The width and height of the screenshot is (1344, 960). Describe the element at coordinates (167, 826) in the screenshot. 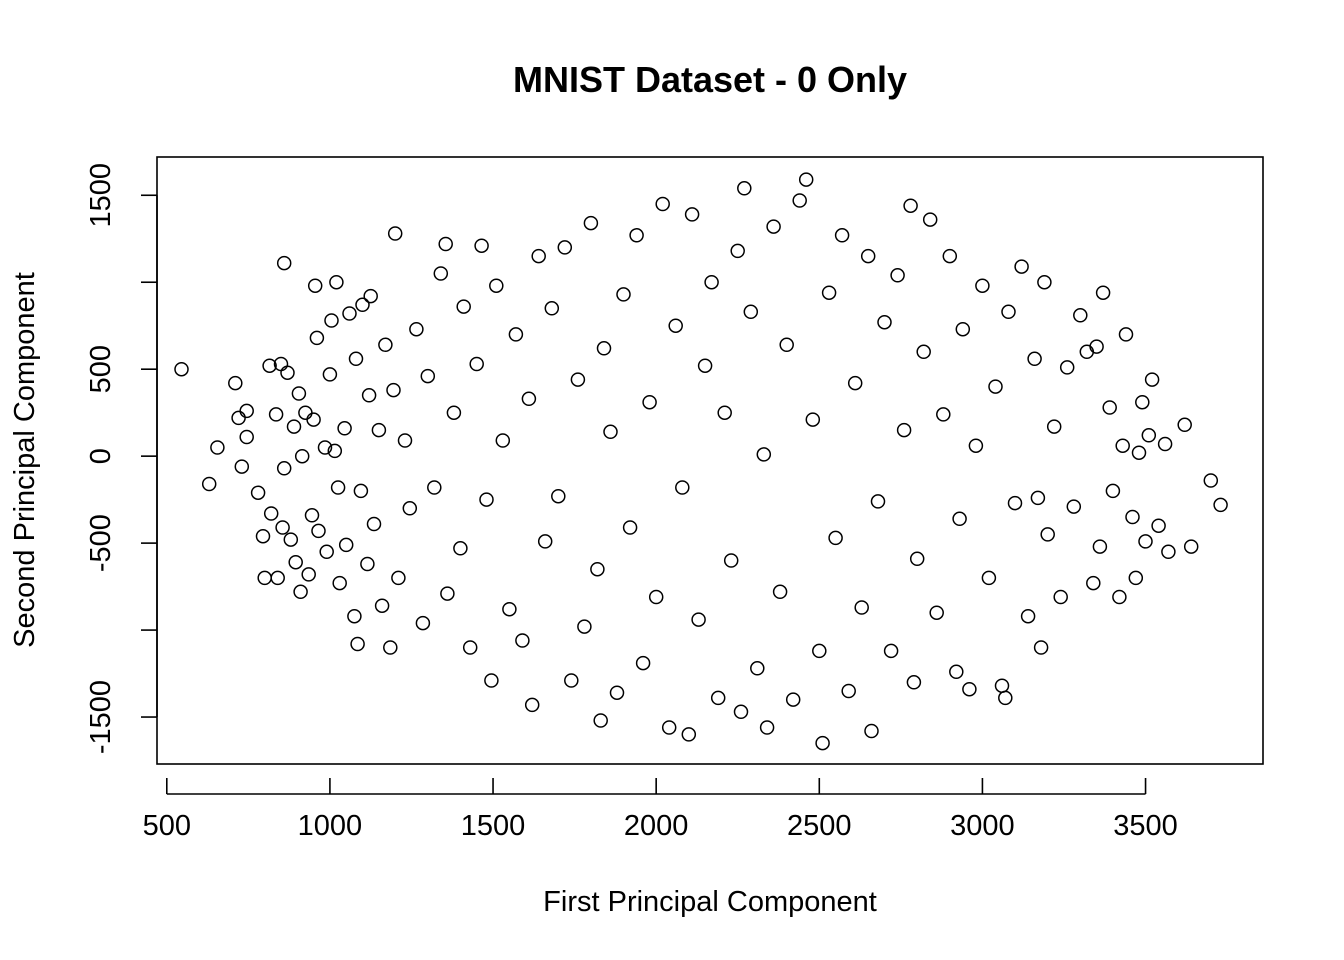

I see `x-tick-label: 500` at that location.